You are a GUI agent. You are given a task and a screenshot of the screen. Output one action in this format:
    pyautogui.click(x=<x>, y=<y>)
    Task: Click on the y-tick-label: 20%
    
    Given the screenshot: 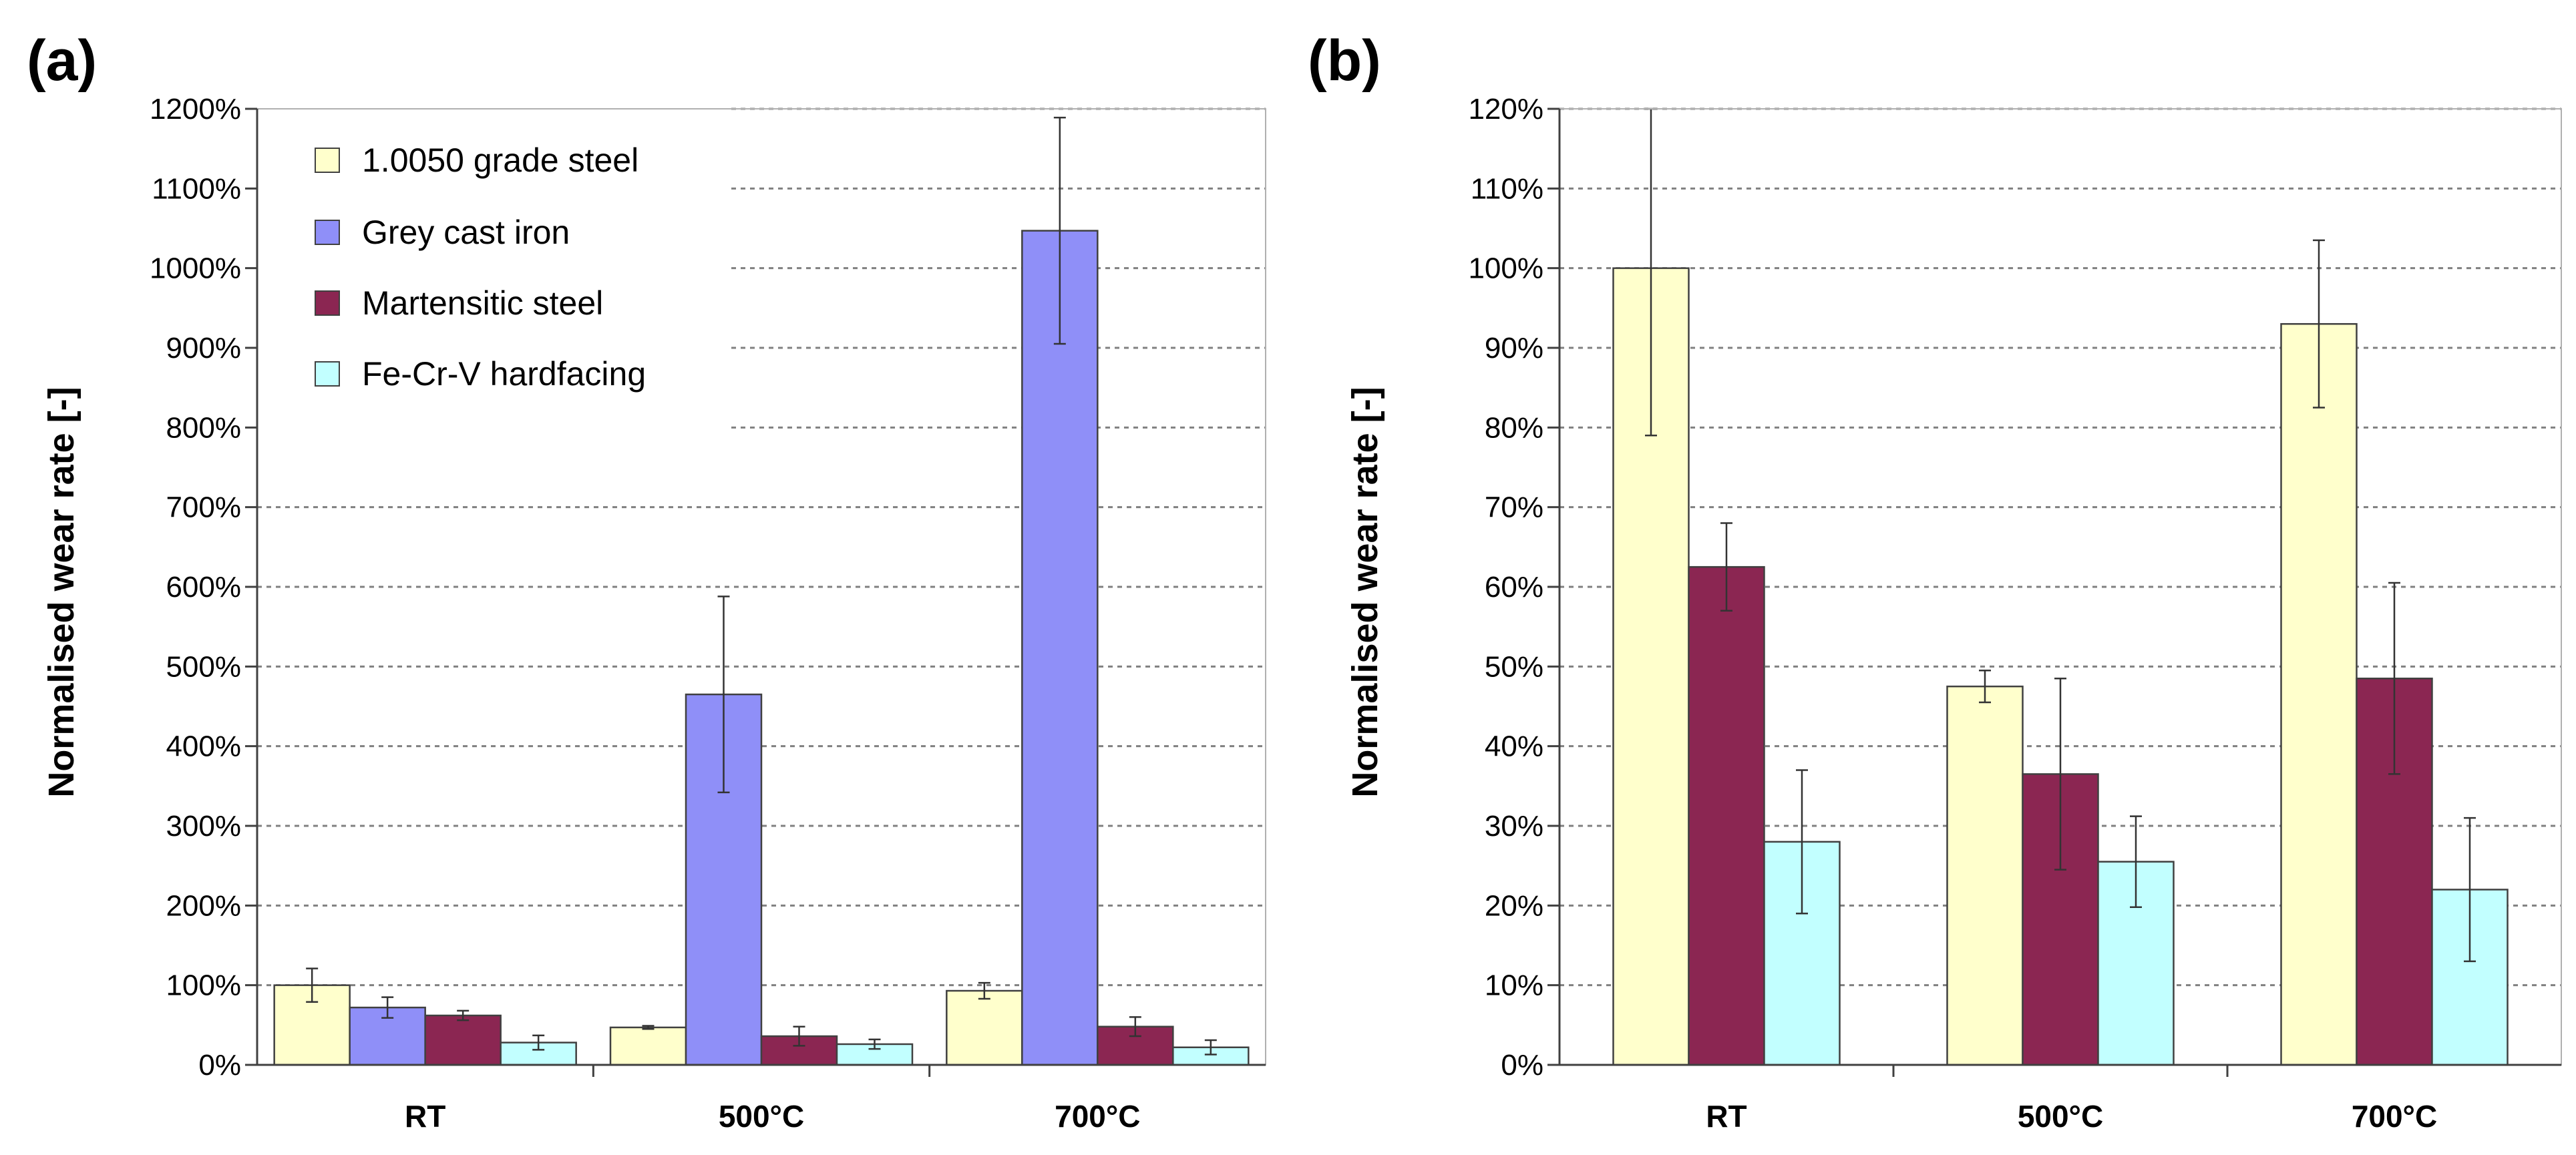 What is the action you would take?
    pyautogui.click(x=1514, y=905)
    